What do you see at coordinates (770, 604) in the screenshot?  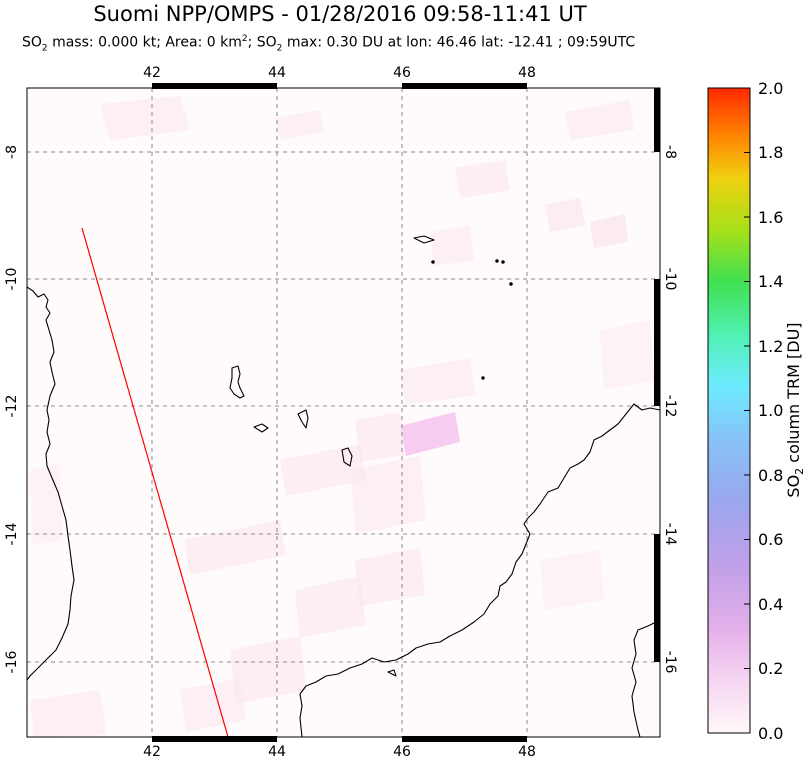 I see `colorbar-tick: 0.4` at bounding box center [770, 604].